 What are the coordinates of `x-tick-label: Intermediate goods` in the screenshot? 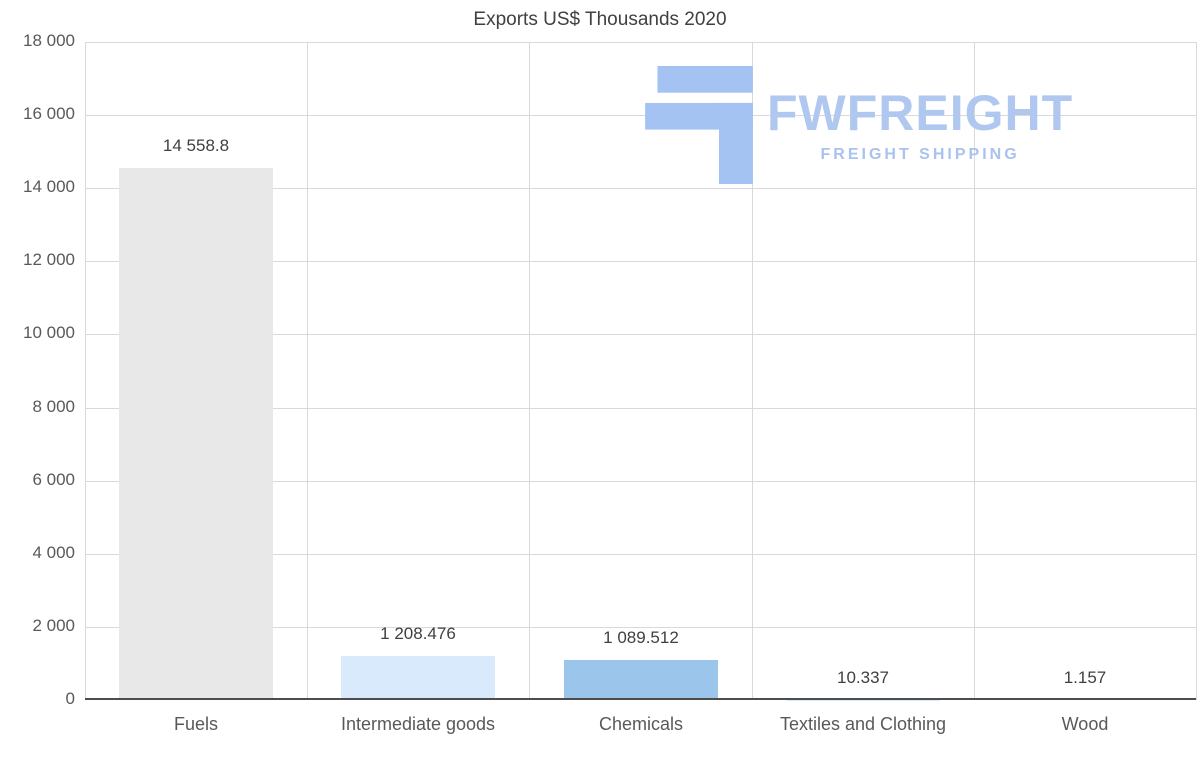 It's located at (418, 724).